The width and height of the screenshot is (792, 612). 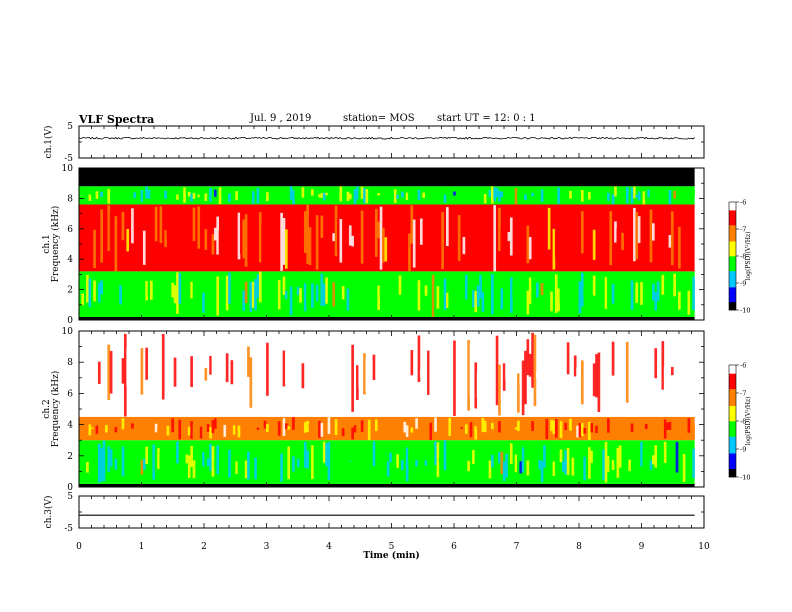 I want to click on station-label: station= MOS, so click(x=379, y=118).